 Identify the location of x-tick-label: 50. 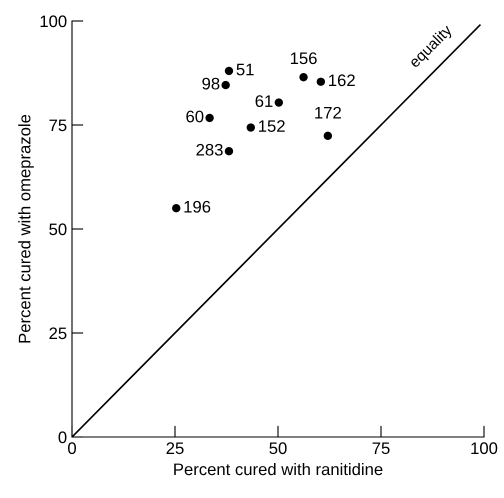
(278, 448).